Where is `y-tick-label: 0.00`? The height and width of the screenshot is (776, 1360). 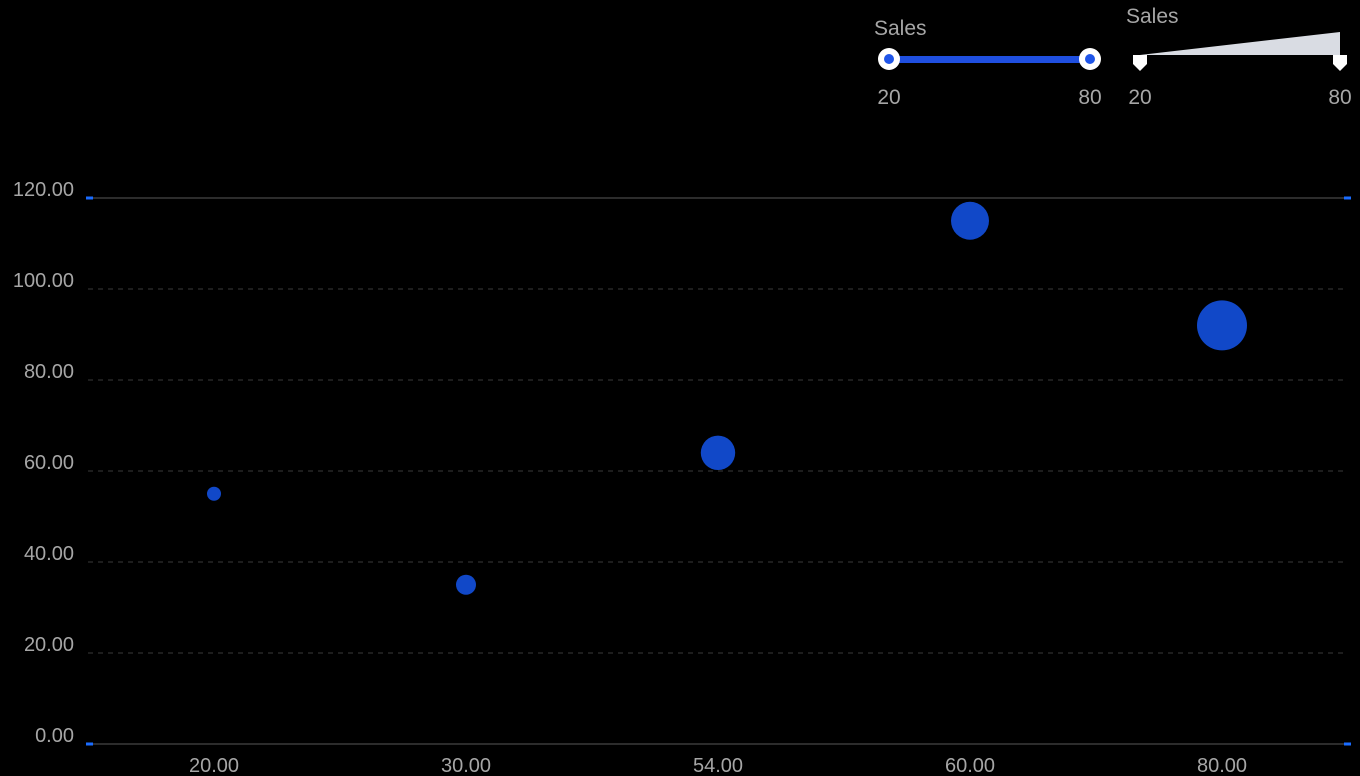 y-tick-label: 0.00 is located at coordinates (54, 736).